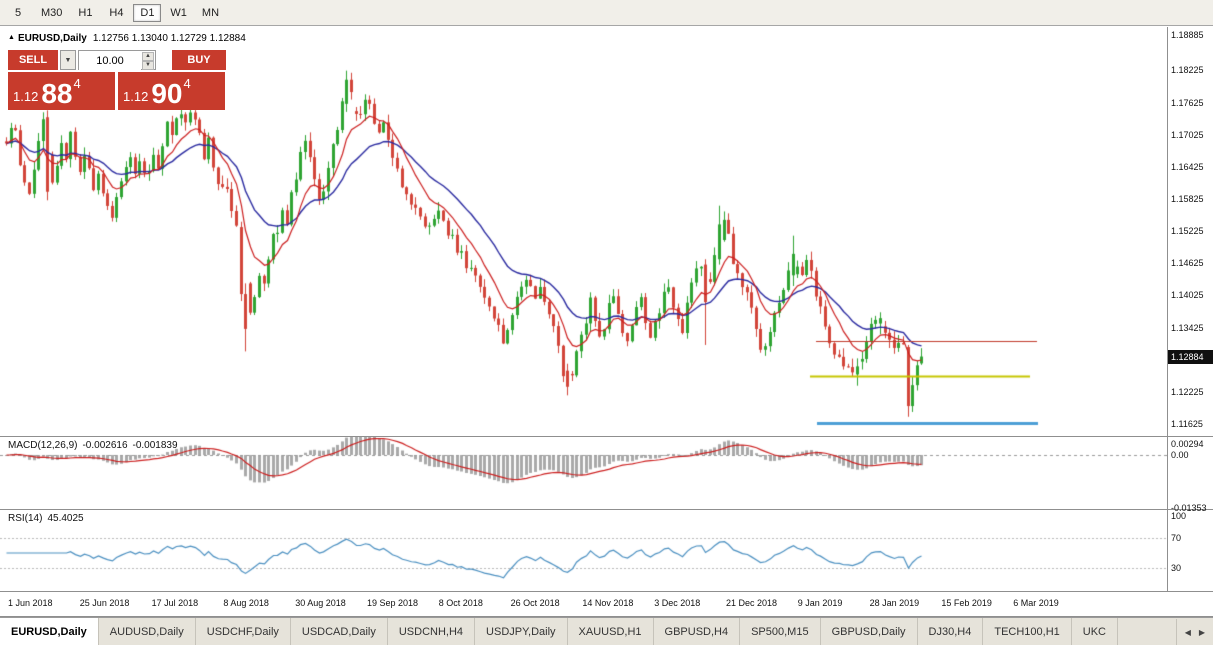  I want to click on chart-tab-usdcad-daily: USDCAD,Daily, so click(339, 631).